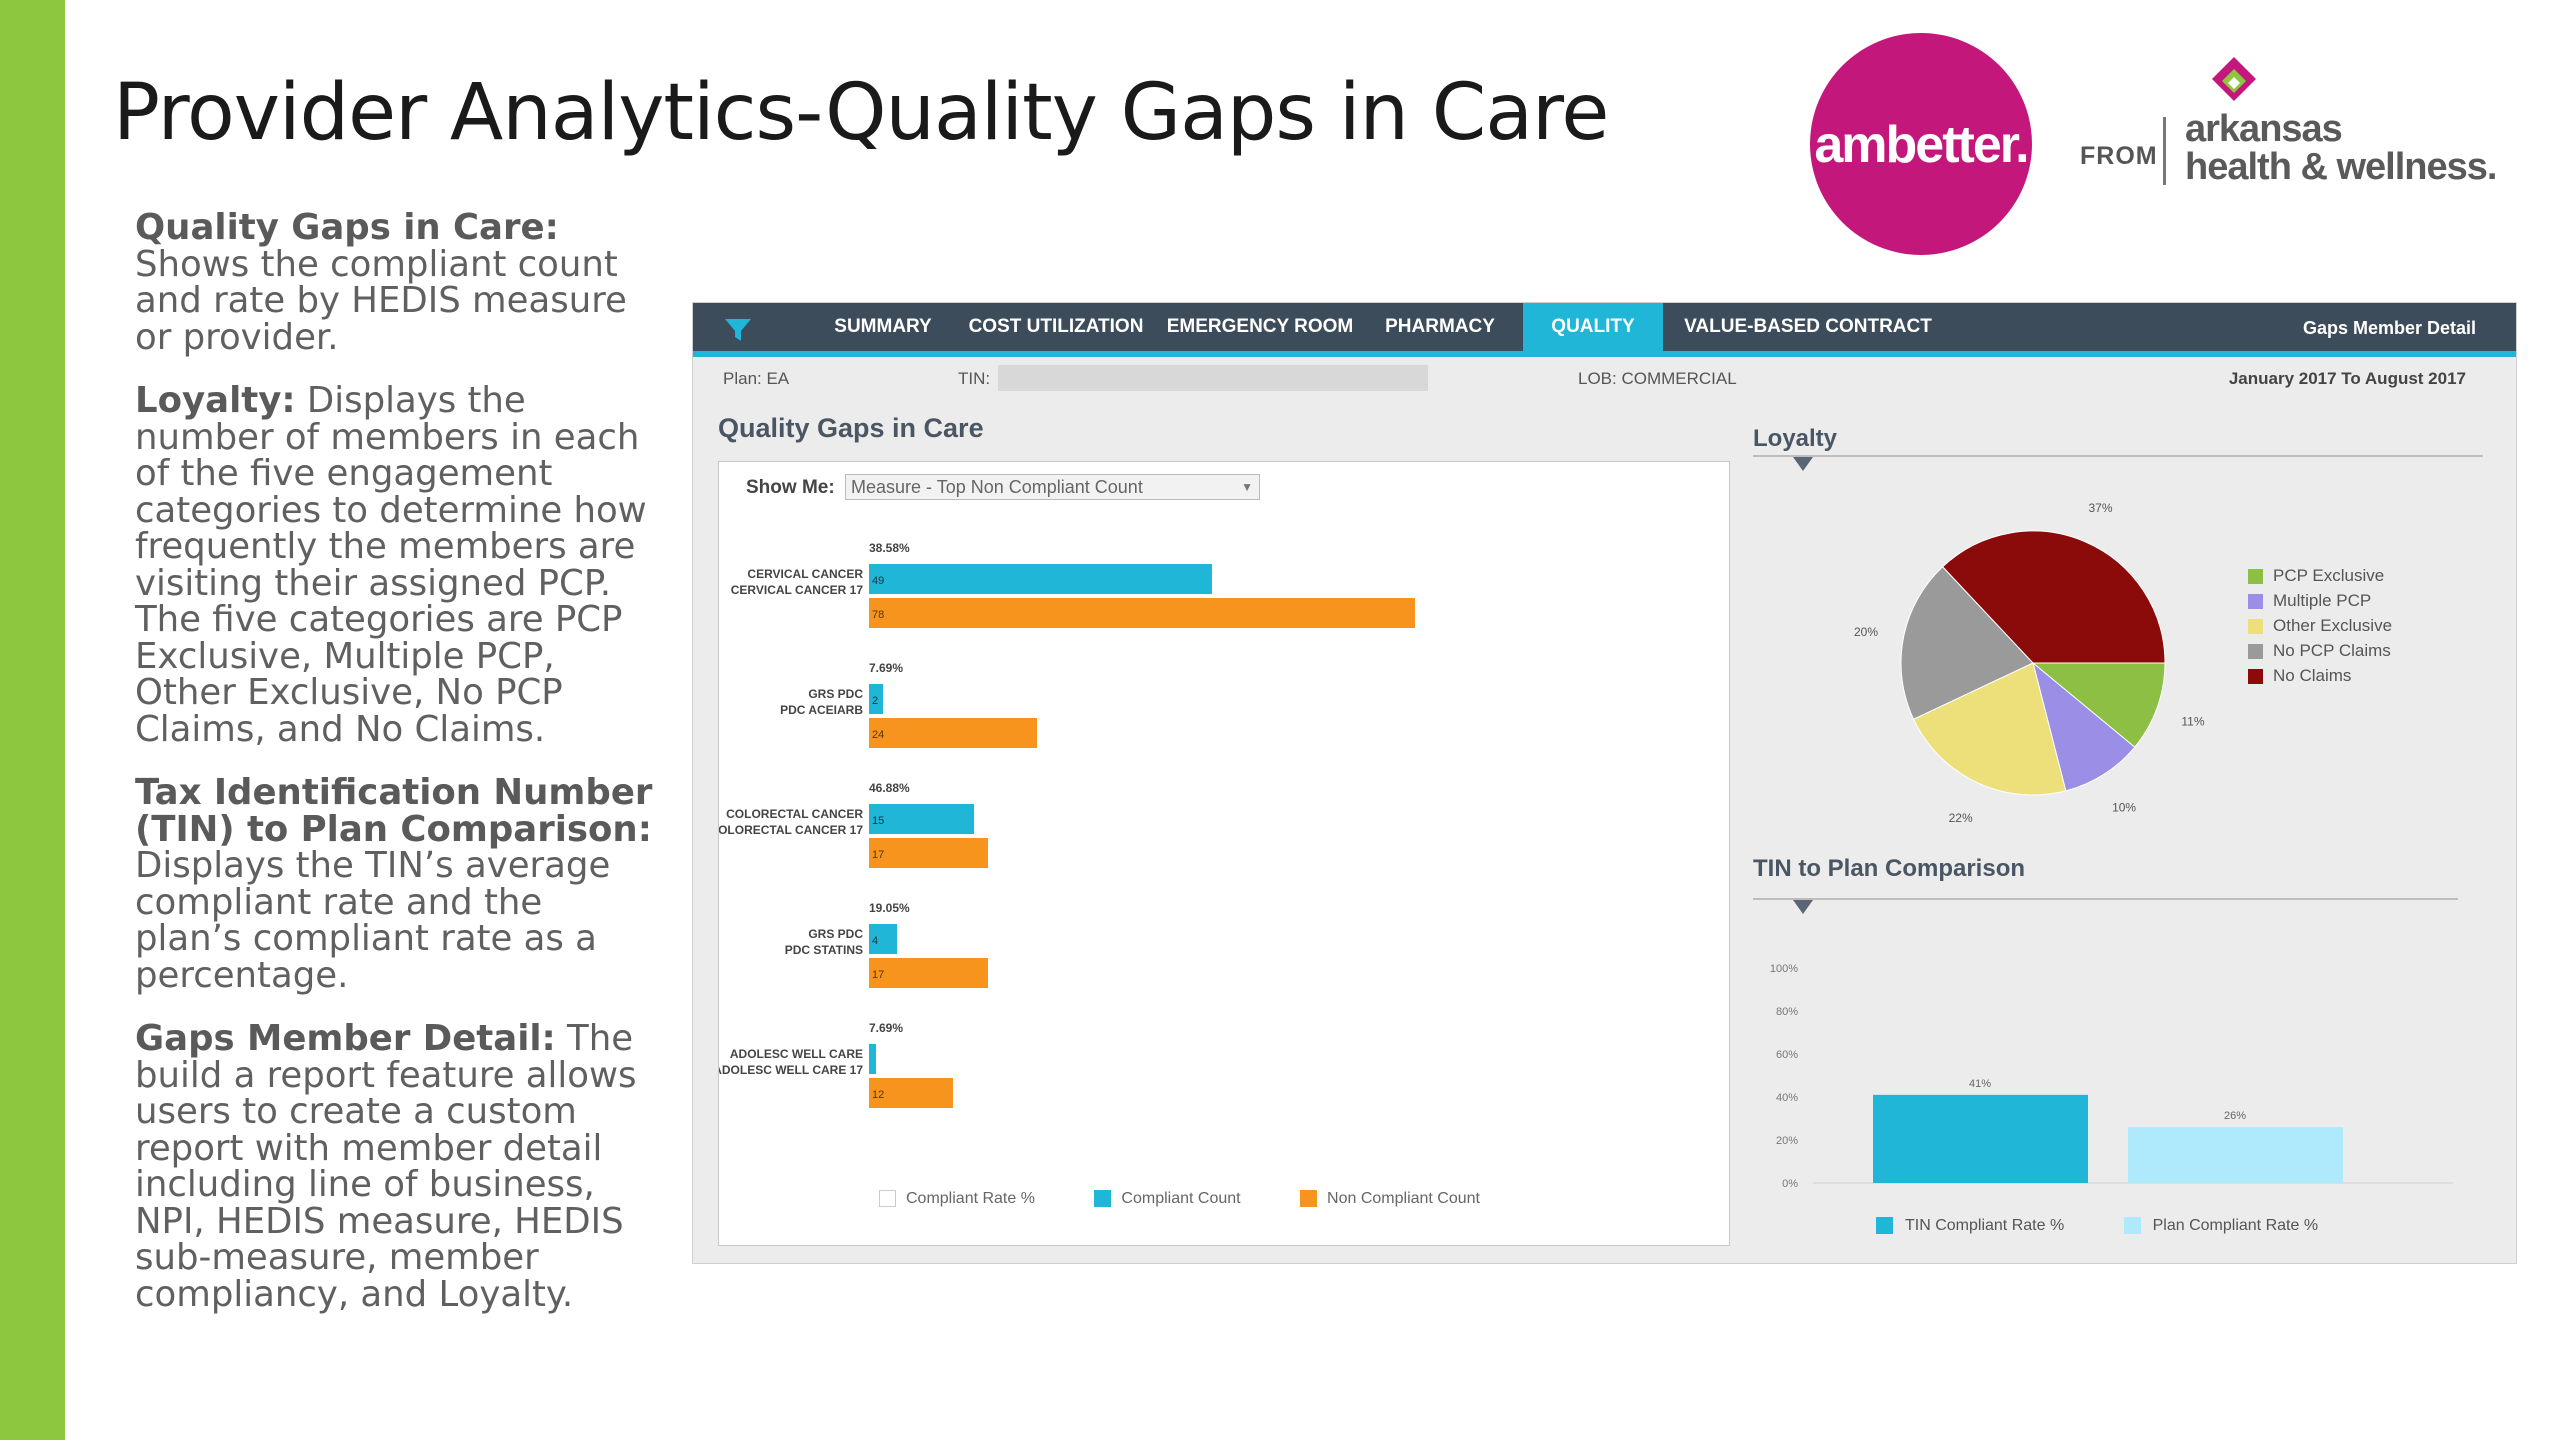  What do you see at coordinates (1167, 1199) in the screenshot?
I see `legend-compliant-count: Compliant Count` at bounding box center [1167, 1199].